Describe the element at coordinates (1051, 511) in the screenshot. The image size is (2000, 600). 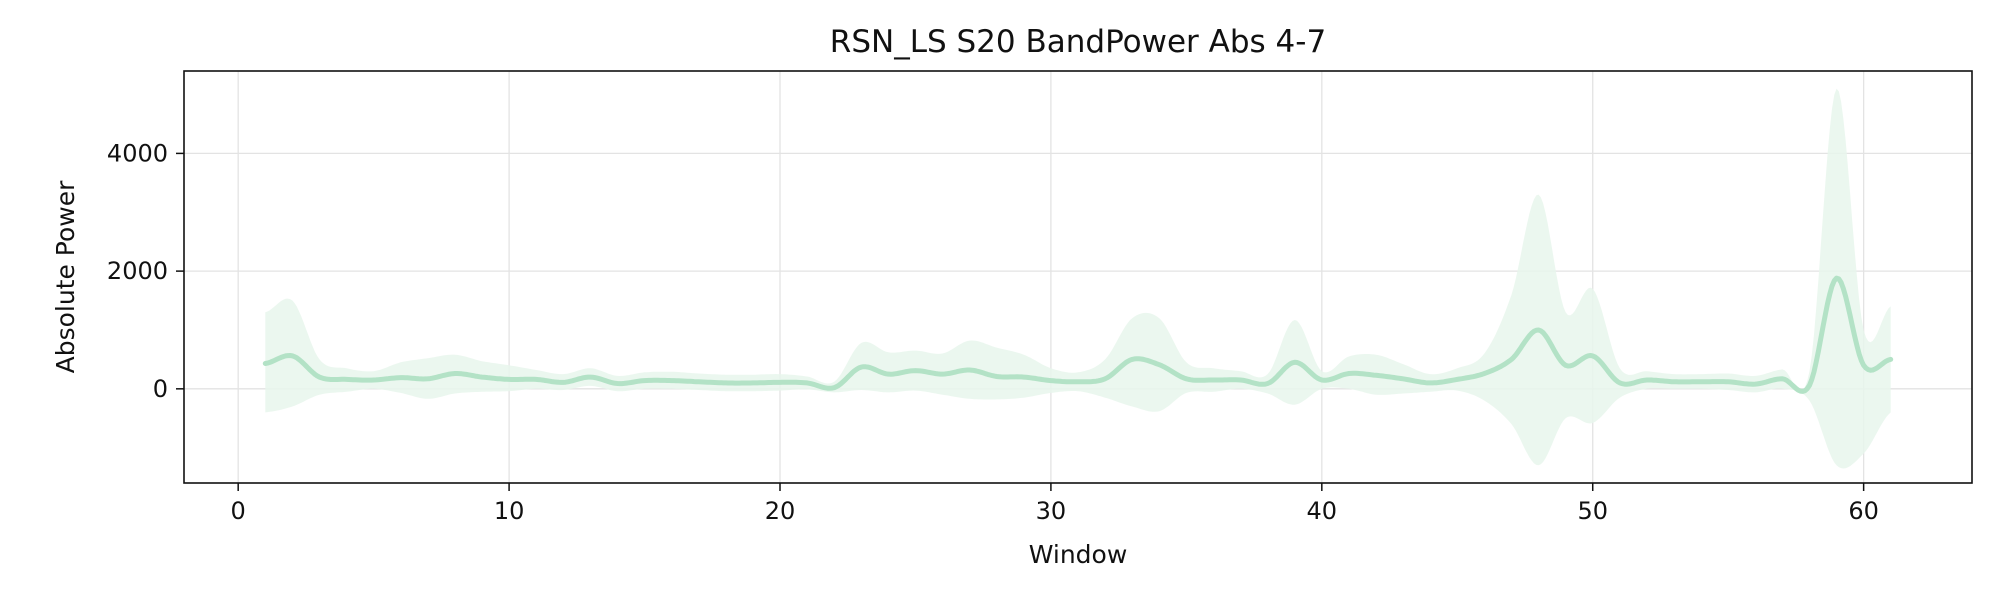
I see `x-tick-label: 30` at that location.